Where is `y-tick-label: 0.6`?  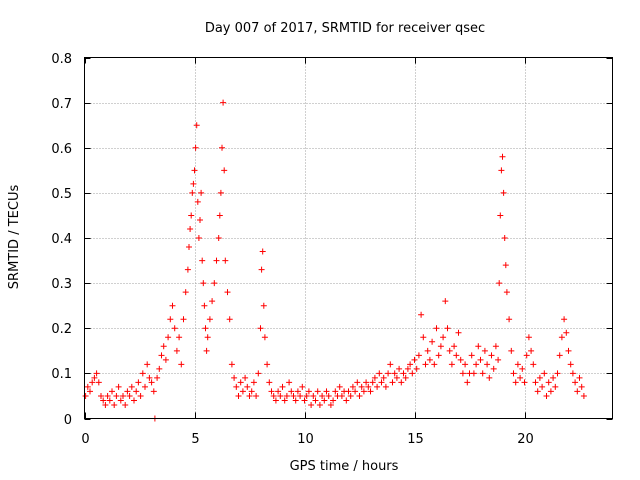
y-tick-label: 0.6 is located at coordinates (61, 149).